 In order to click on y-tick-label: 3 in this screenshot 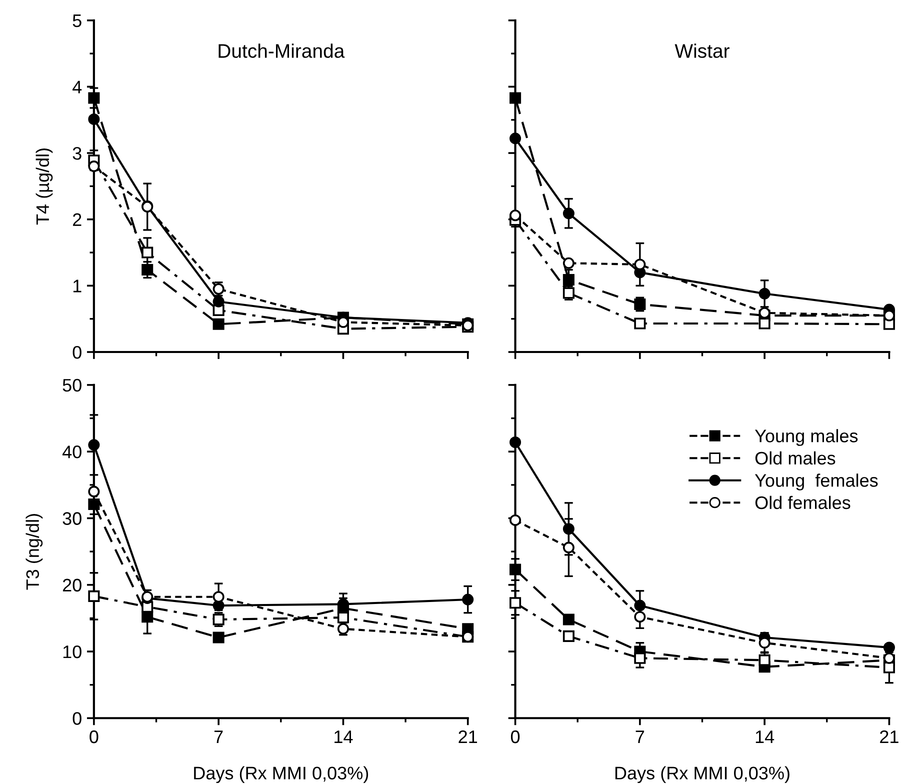, I will do `click(77, 153)`.